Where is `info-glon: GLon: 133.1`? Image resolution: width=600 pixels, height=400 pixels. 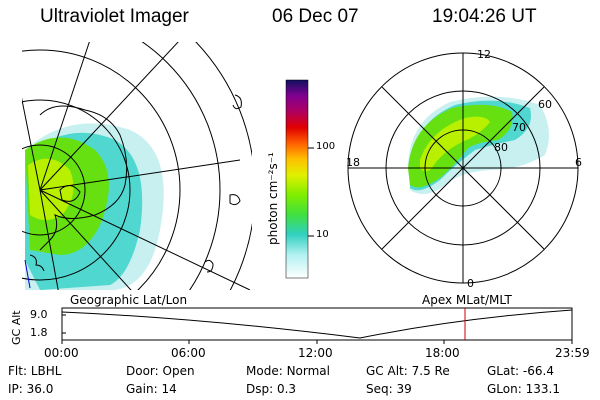 info-glon: GLon: 133.1 is located at coordinates (523, 389).